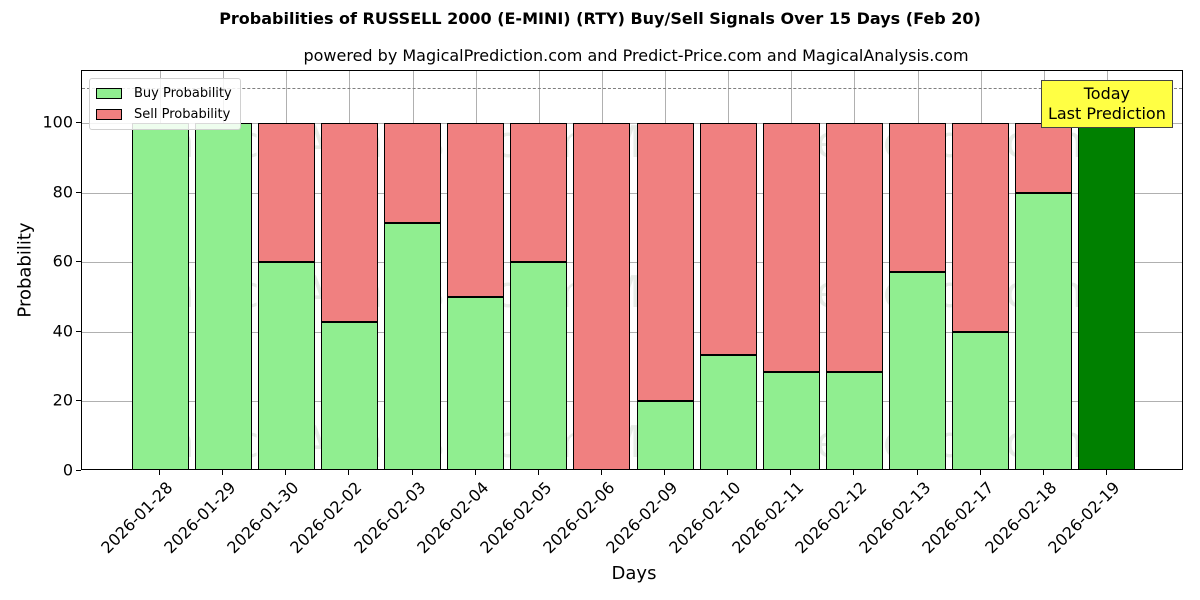 Image resolution: width=1200 pixels, height=600 pixels. I want to click on y-tick-label: 0, so click(67, 470).